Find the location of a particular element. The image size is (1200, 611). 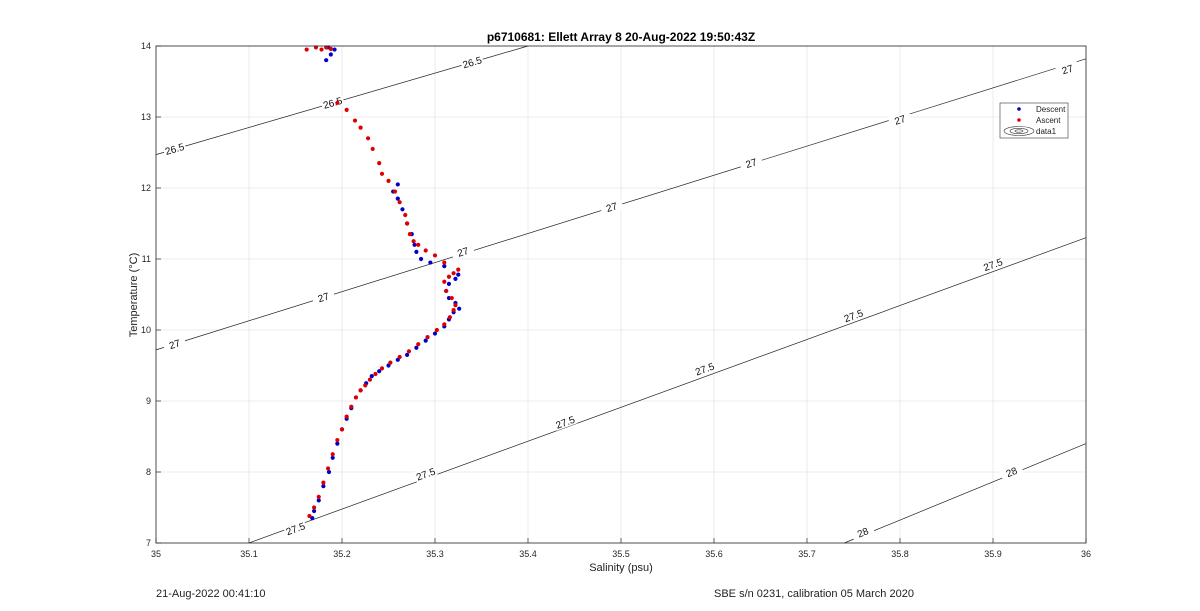

x-tick-label: 35.3 is located at coordinates (435, 554).